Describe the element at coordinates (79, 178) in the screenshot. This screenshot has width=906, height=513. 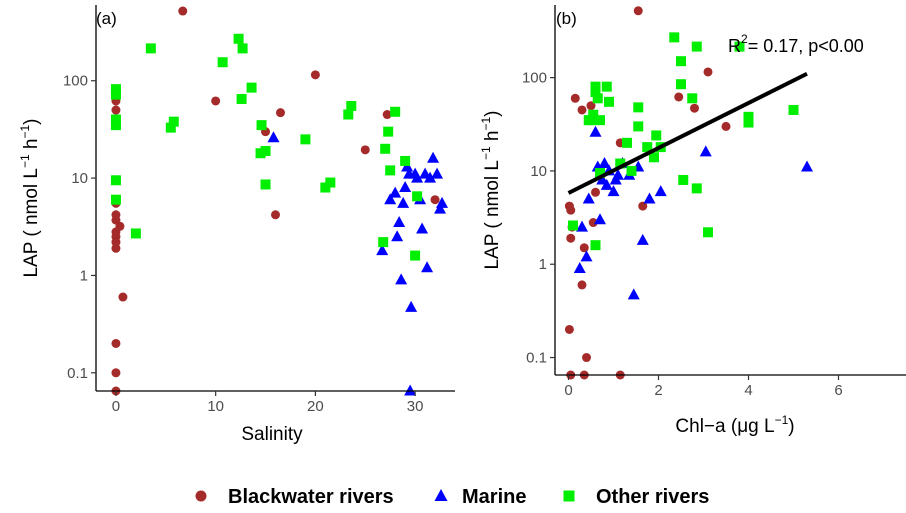
I see `panel-a-y-tick-label-2: 10` at that location.